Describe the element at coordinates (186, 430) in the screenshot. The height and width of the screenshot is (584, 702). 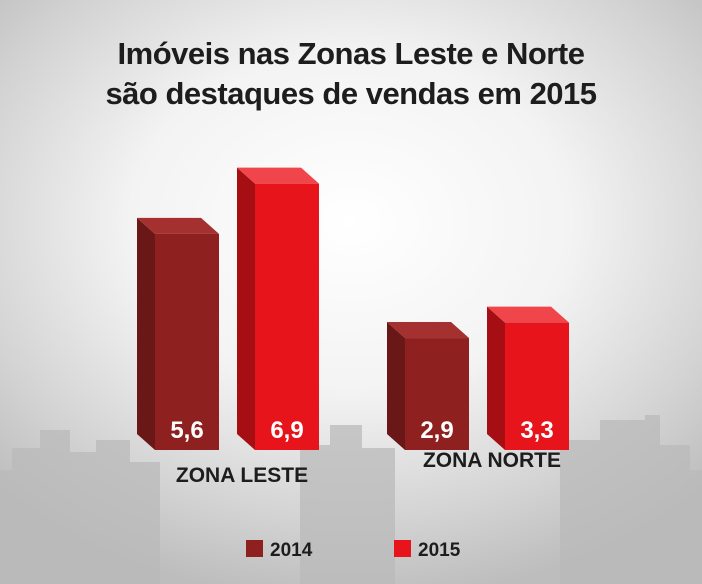
I see `bar-value-label: 5,6` at that location.